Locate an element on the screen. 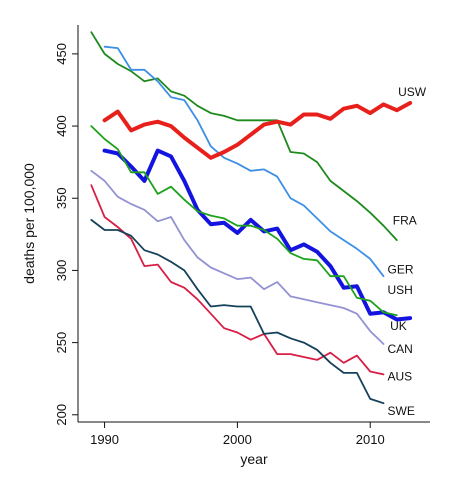  y-tick-label: 350 is located at coordinates (61, 198).